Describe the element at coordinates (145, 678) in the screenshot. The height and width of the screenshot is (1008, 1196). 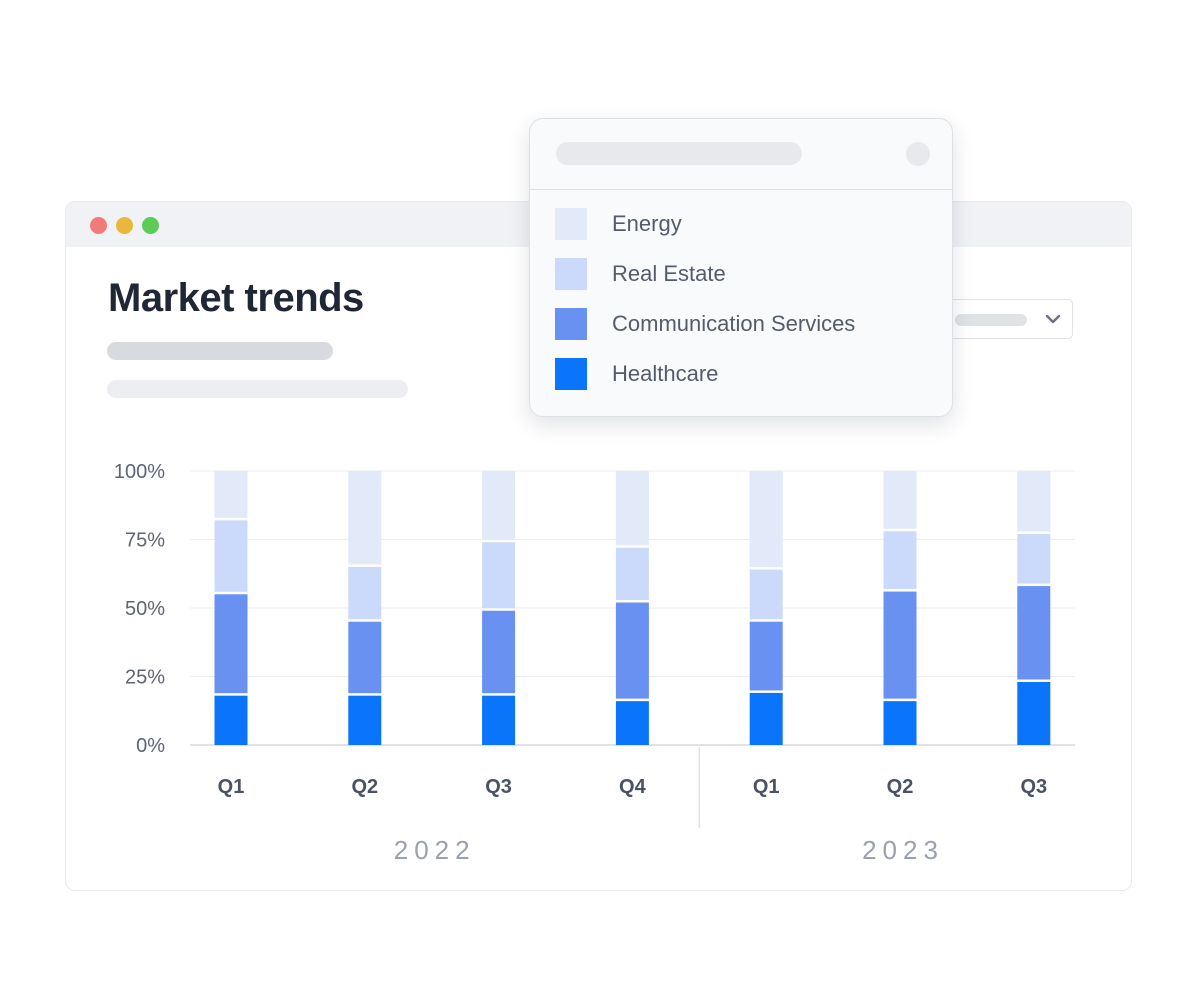
I see `y-tick-label: 25%` at that location.